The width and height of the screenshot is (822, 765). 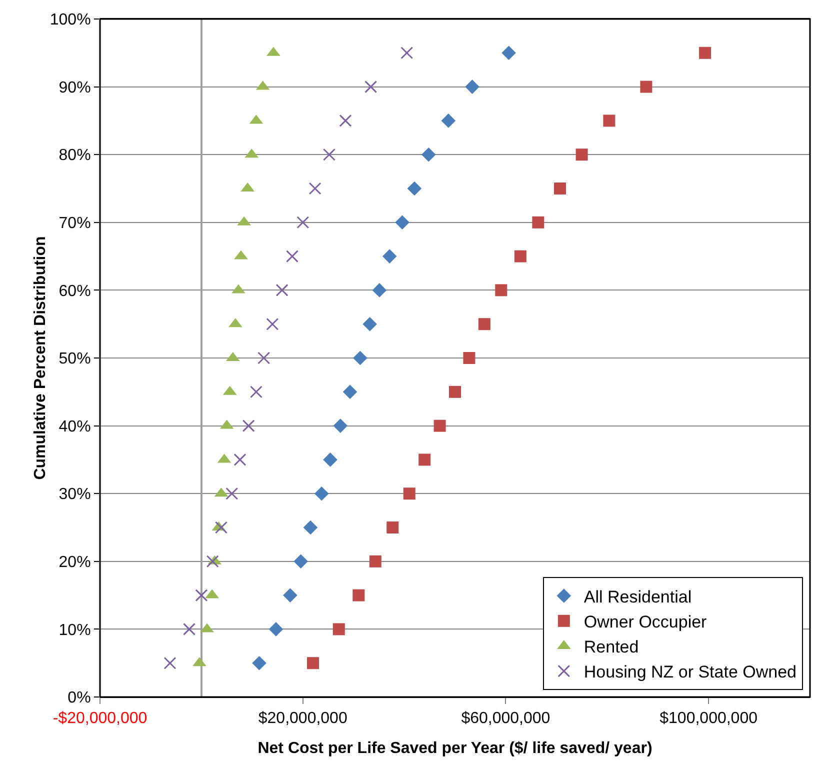 What do you see at coordinates (638, 596) in the screenshot?
I see `legend-label: All Residential` at bounding box center [638, 596].